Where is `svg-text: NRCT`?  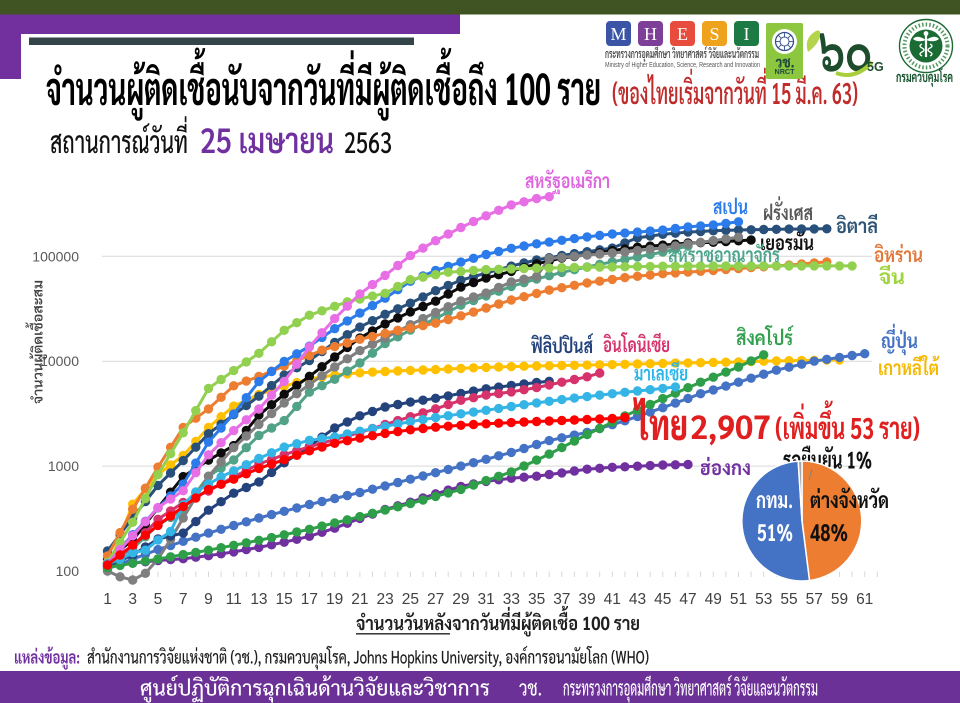 svg-text: NRCT is located at coordinates (785, 71).